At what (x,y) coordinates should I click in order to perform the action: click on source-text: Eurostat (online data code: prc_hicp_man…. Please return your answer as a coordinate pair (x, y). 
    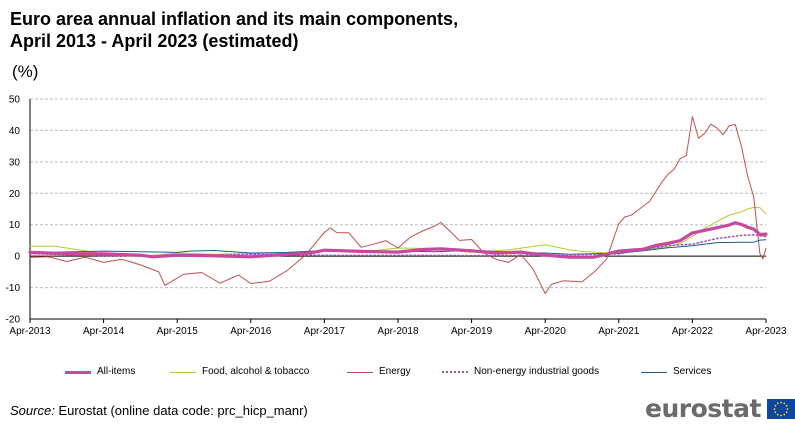
    Looking at the image, I should click on (183, 410).